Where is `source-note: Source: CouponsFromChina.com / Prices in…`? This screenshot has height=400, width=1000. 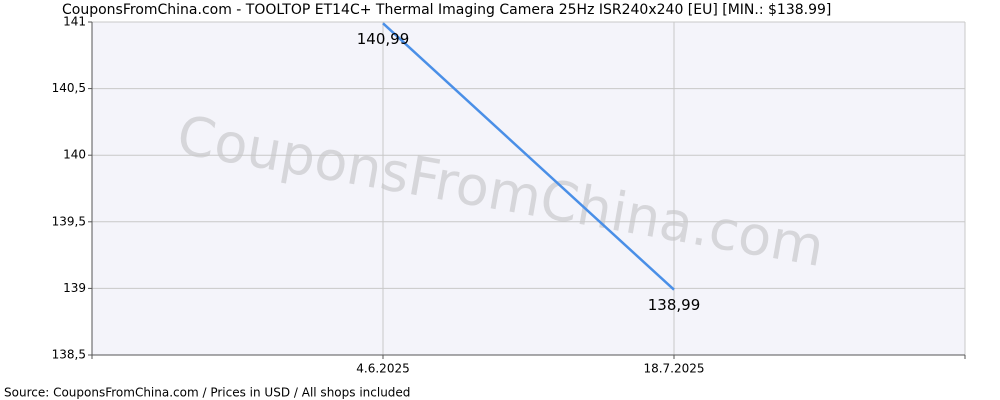 source-note: Source: CouponsFromChina.com / Prices in… is located at coordinates (207, 393).